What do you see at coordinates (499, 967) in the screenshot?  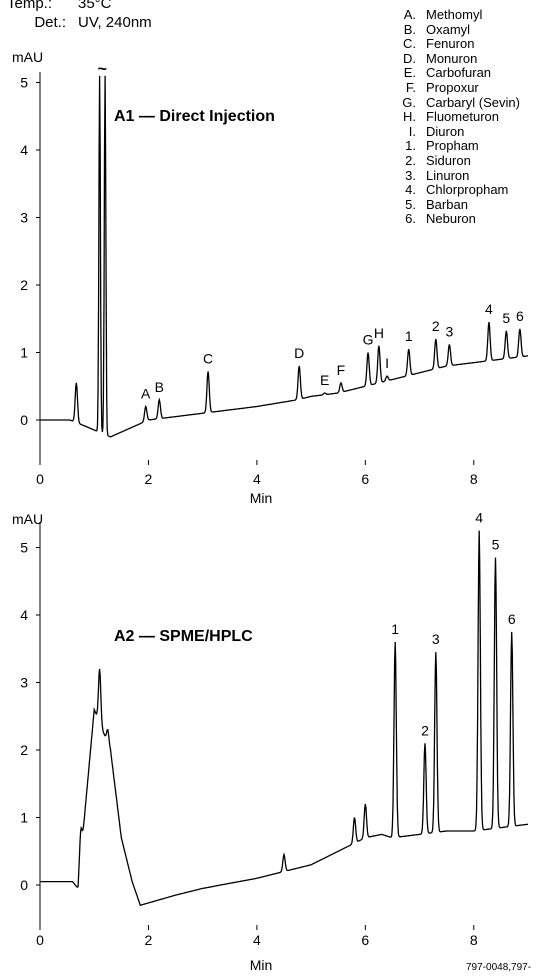 I see `figure-code: 797-0048,797-` at bounding box center [499, 967].